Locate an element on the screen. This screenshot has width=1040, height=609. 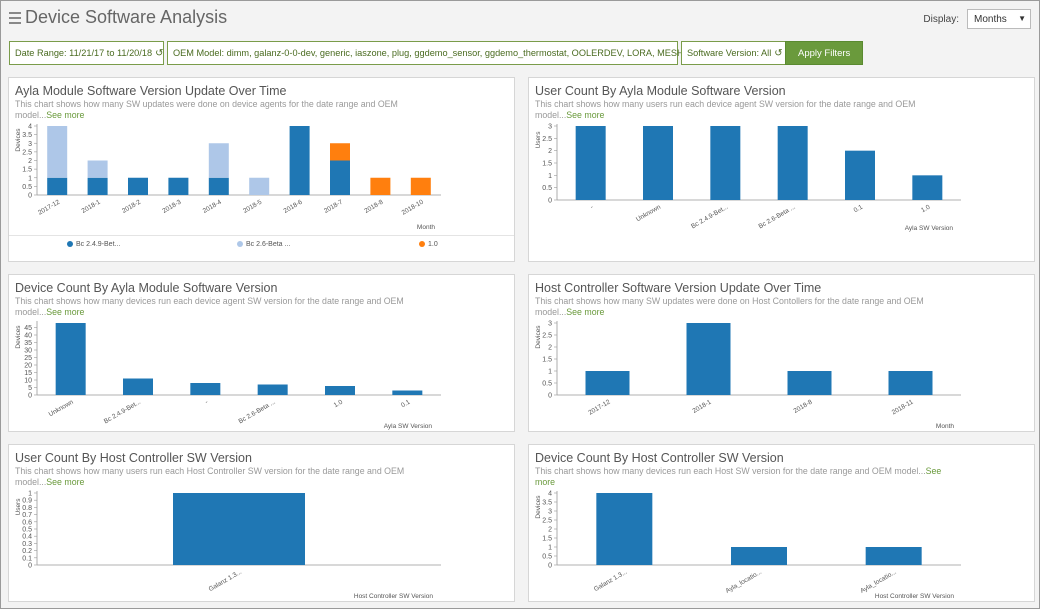
date-range-filter: Date Range: 11/21/17 to 11/20/18 ↺ is located at coordinates (86, 53).